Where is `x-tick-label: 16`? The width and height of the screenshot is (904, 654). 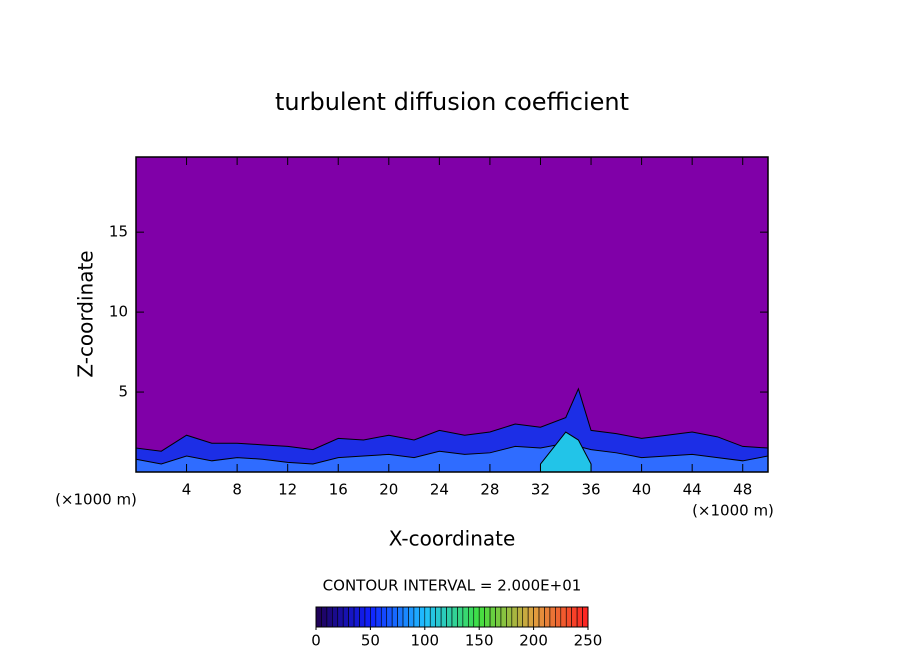 x-tick-label: 16 is located at coordinates (338, 490).